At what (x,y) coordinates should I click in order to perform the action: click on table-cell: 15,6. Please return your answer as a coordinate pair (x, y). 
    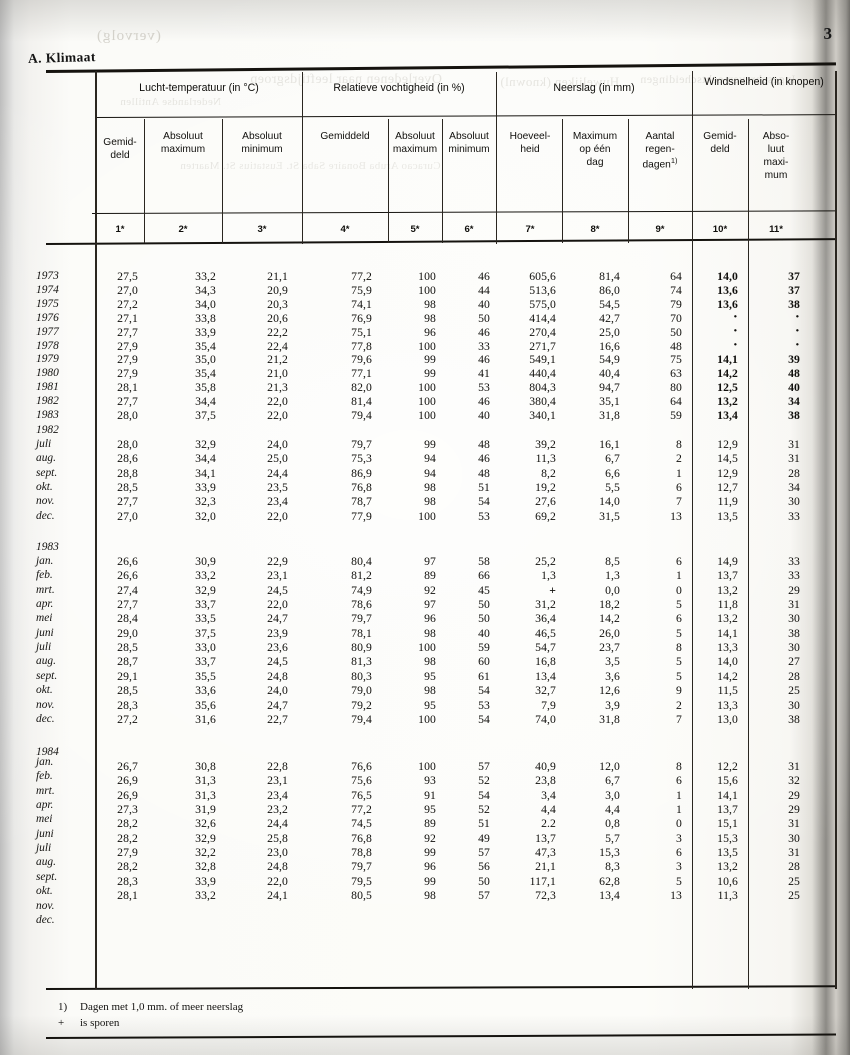
    Looking at the image, I should click on (727, 781).